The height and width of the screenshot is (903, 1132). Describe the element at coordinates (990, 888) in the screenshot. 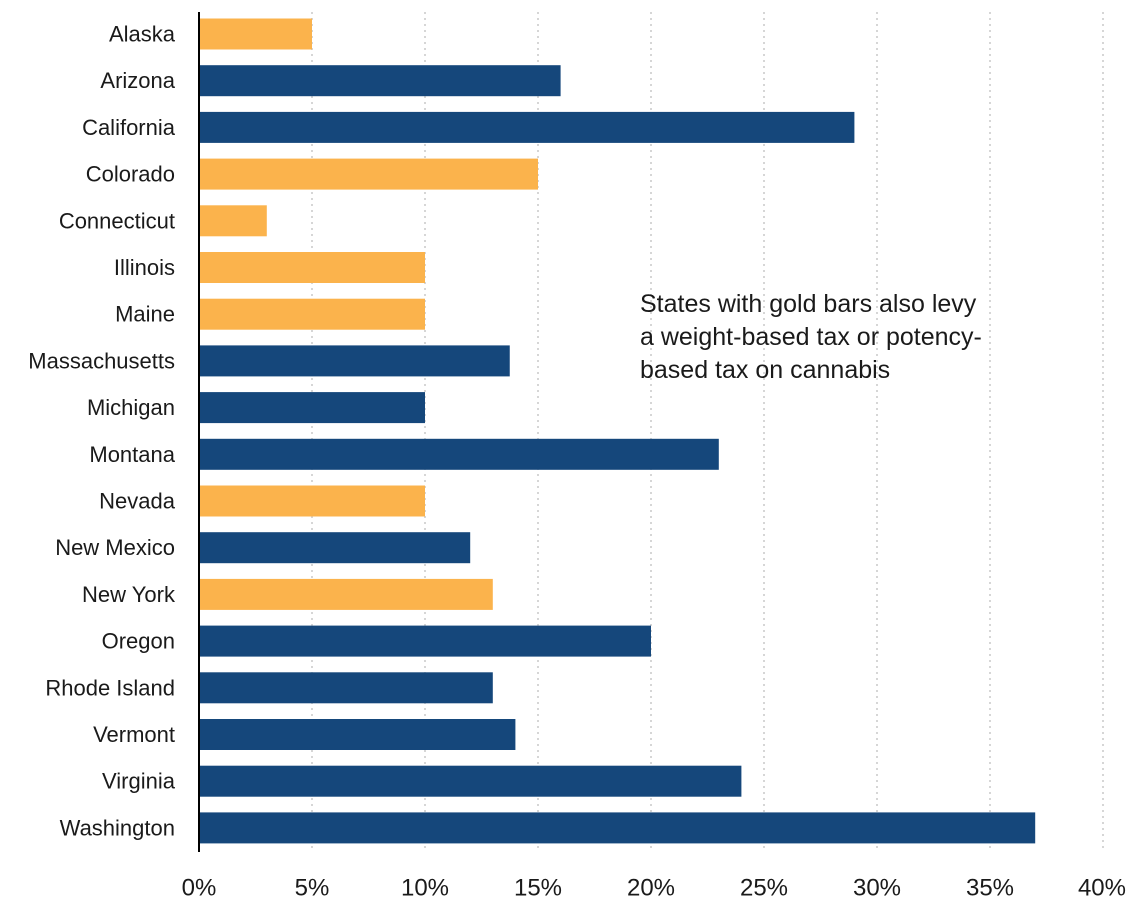

I see `x-tick-label: 35%` at that location.